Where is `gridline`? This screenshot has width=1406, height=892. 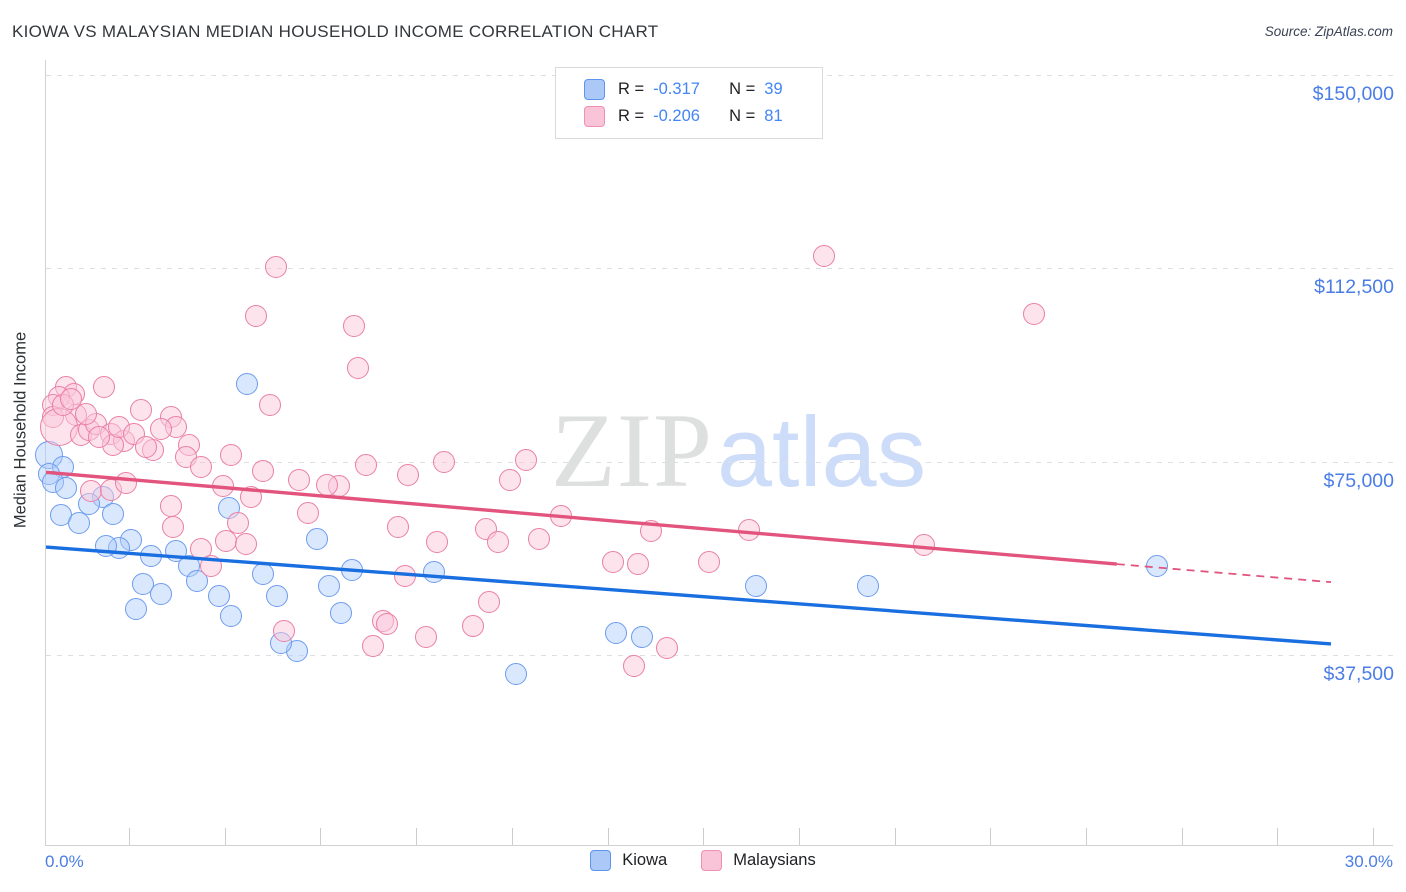
gridline is located at coordinates (719, 655).